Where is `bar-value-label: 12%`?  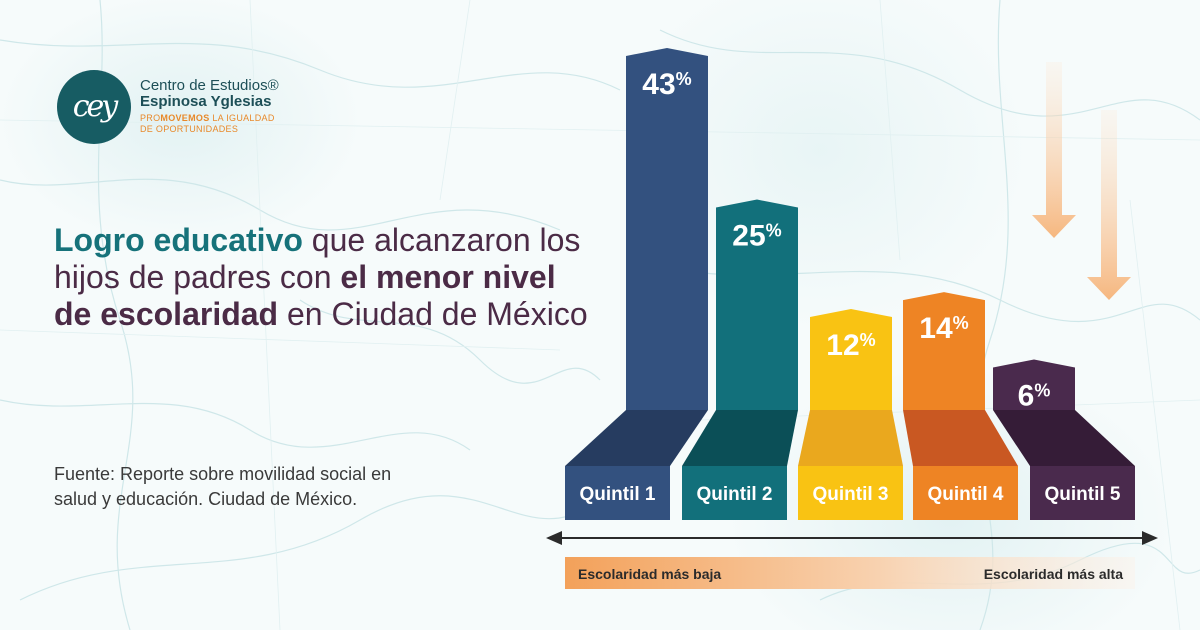
bar-value-label: 12% is located at coordinates (850, 345).